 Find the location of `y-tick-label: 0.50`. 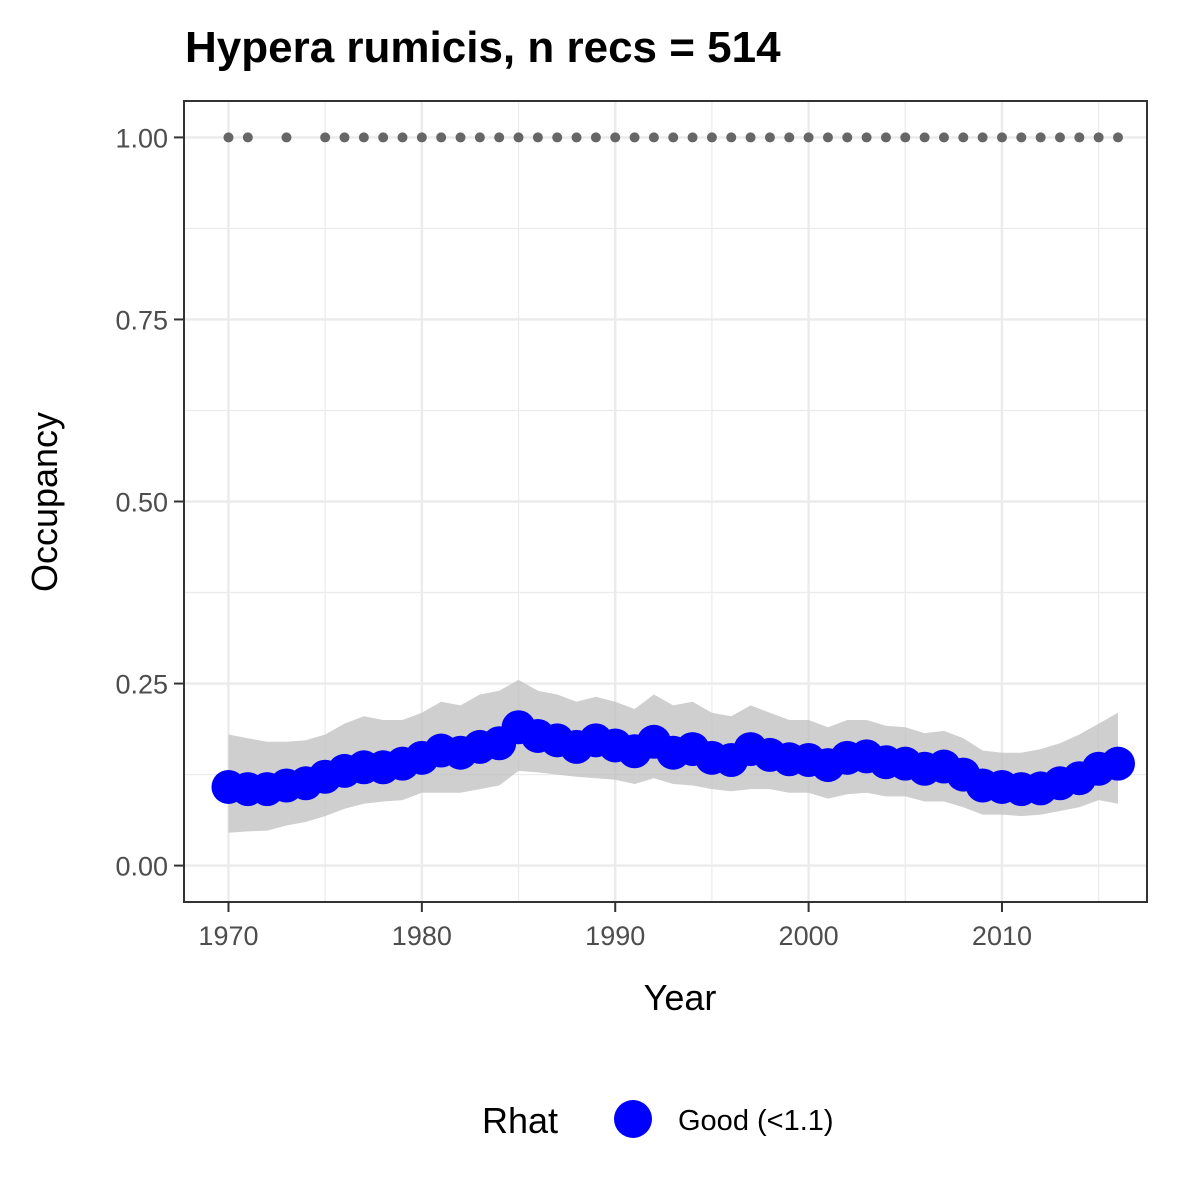

y-tick-label: 0.50 is located at coordinates (141, 503).